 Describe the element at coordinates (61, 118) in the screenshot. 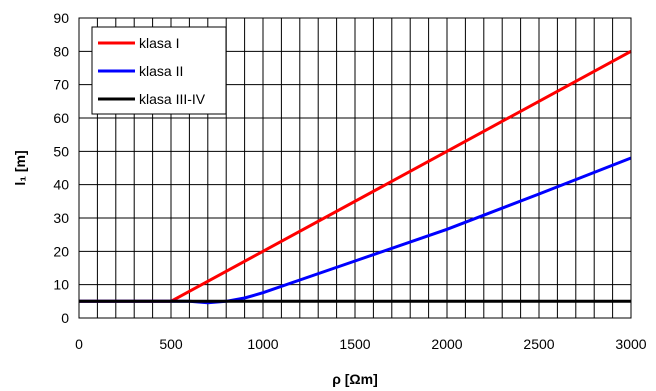

I see `y-tick-label: 60` at that location.